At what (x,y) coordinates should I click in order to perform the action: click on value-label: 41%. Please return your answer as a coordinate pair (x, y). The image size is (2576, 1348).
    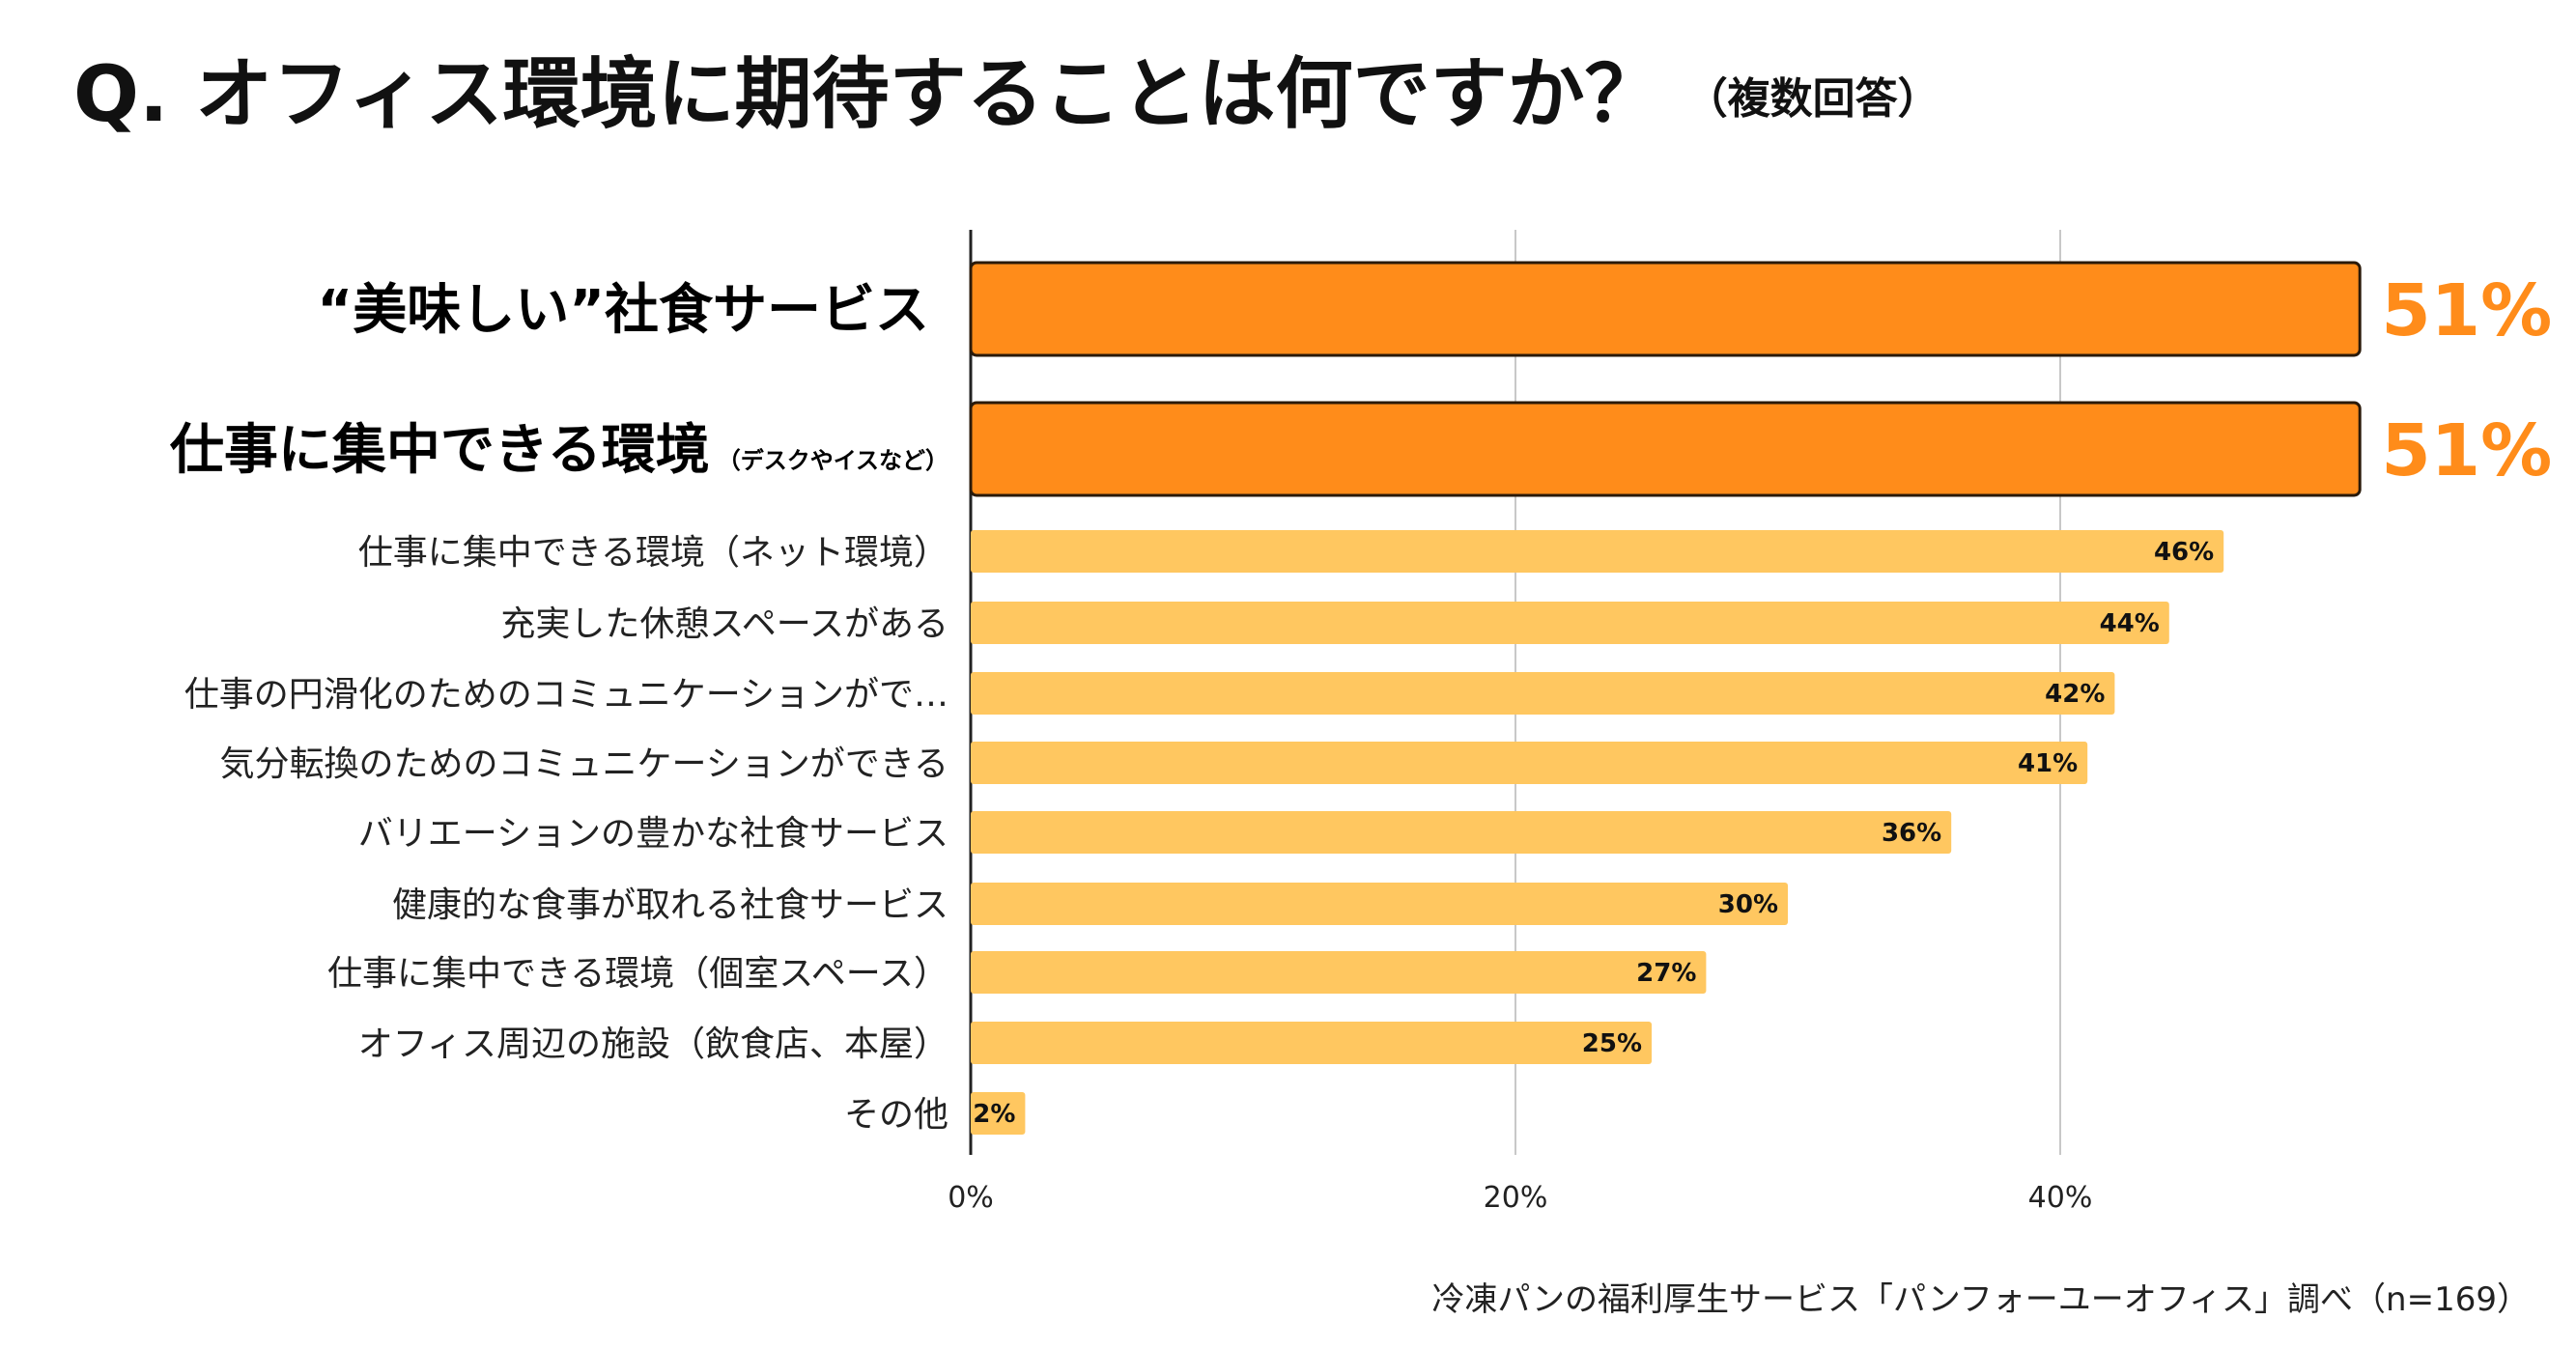
    Looking at the image, I should click on (2048, 763).